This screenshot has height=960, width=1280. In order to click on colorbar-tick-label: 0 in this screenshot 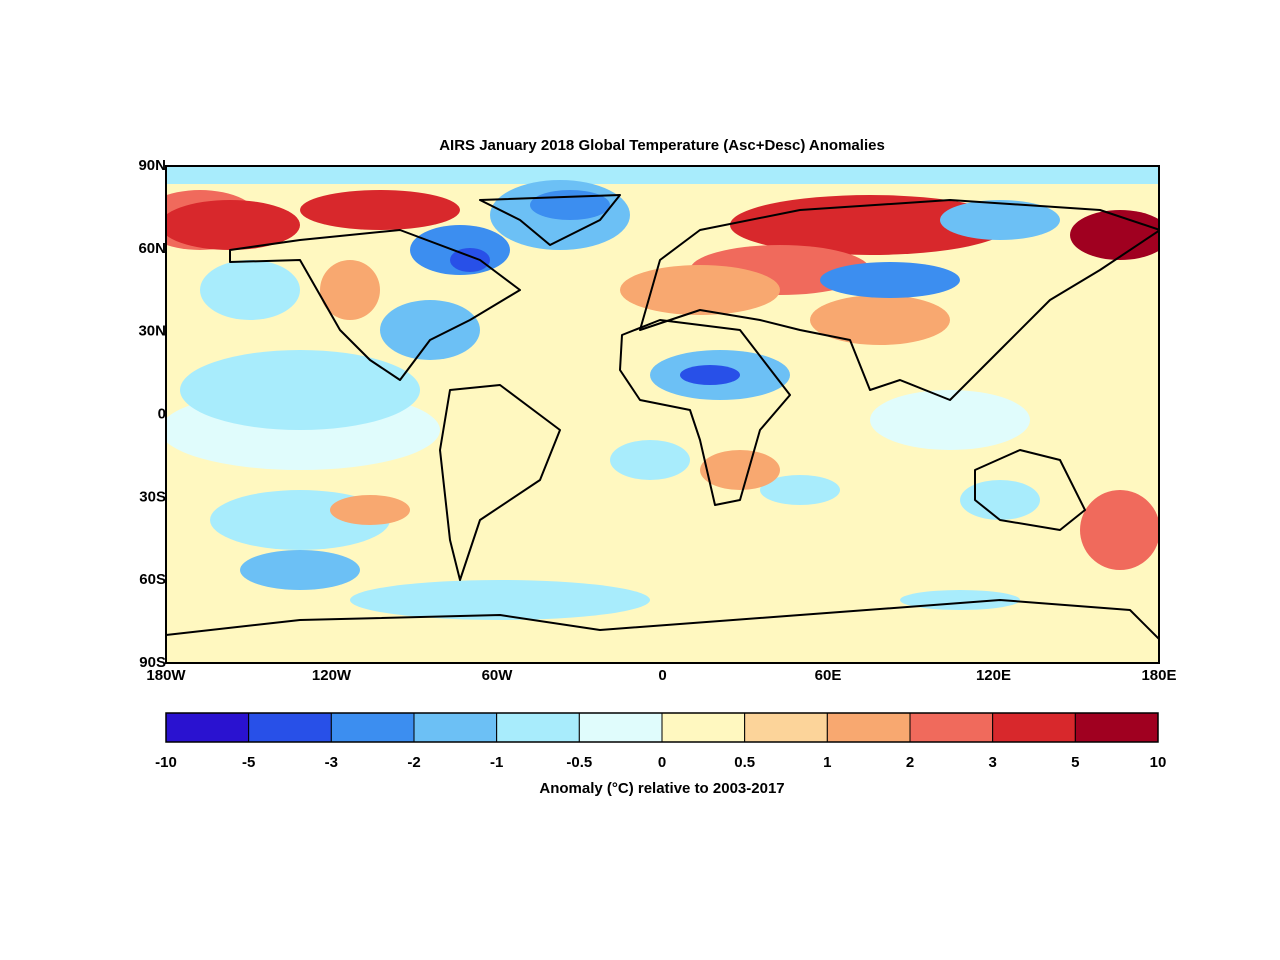, I will do `click(662, 762)`.